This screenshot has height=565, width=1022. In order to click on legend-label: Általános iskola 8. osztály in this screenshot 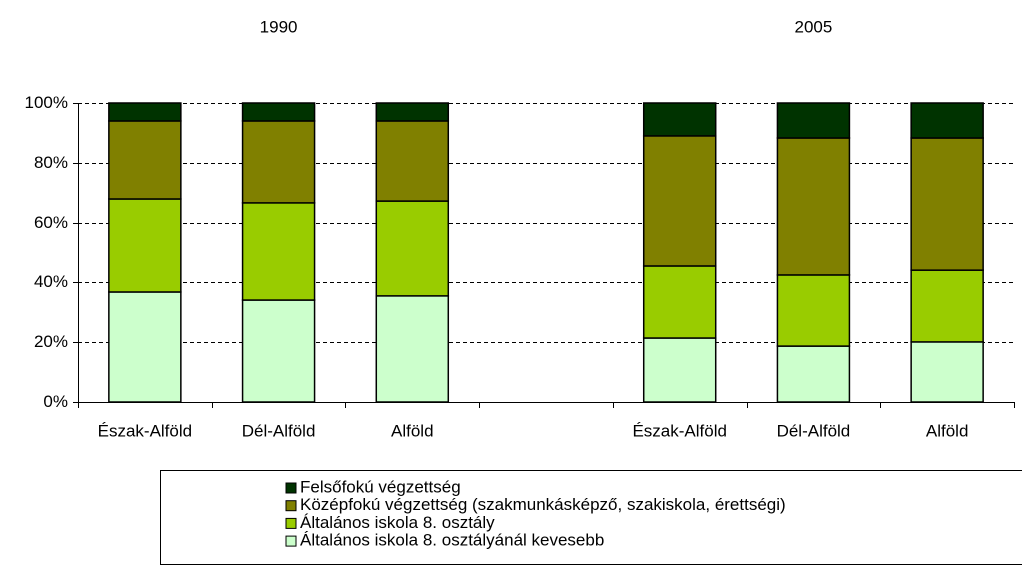, I will do `click(397, 522)`.